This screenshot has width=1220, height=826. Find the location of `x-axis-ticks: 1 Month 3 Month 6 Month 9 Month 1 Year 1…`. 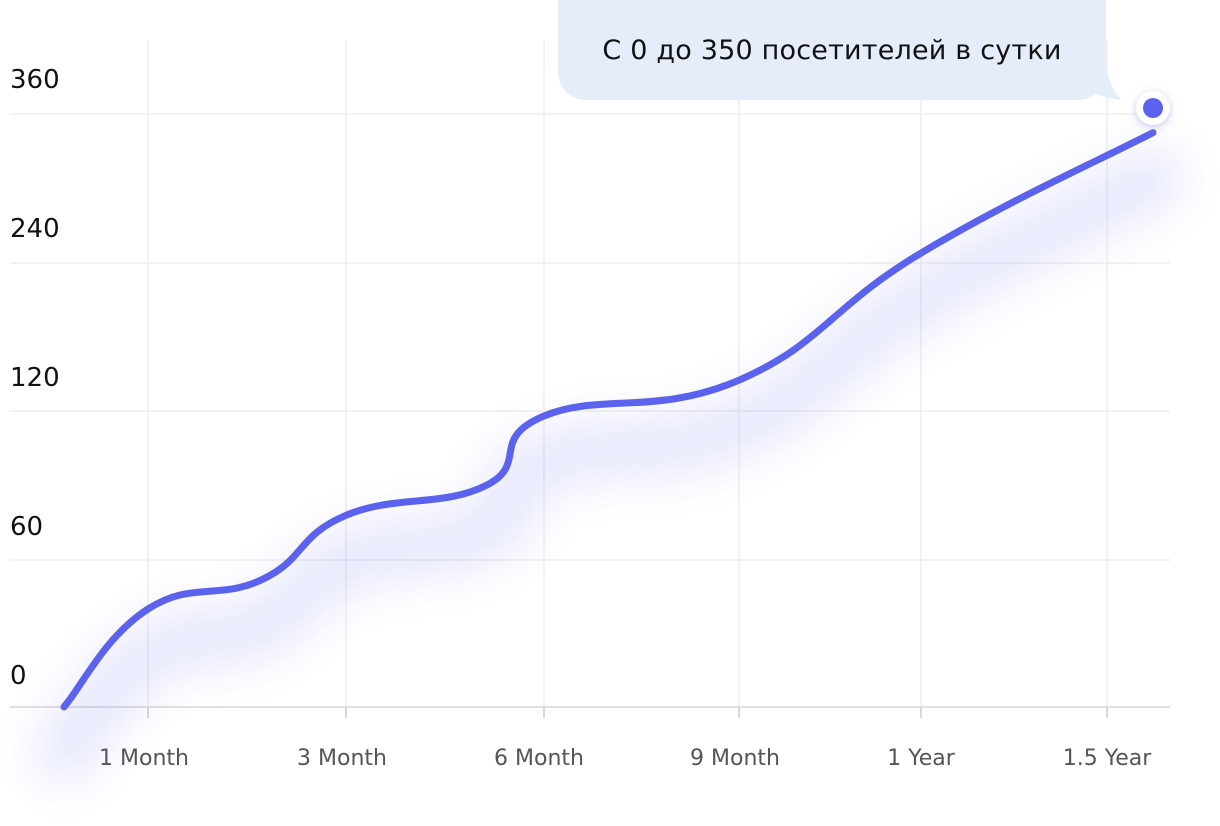

x-axis-ticks: 1 Month 3 Month 6 Month 9 Month 1 Year 1… is located at coordinates (625, 758).